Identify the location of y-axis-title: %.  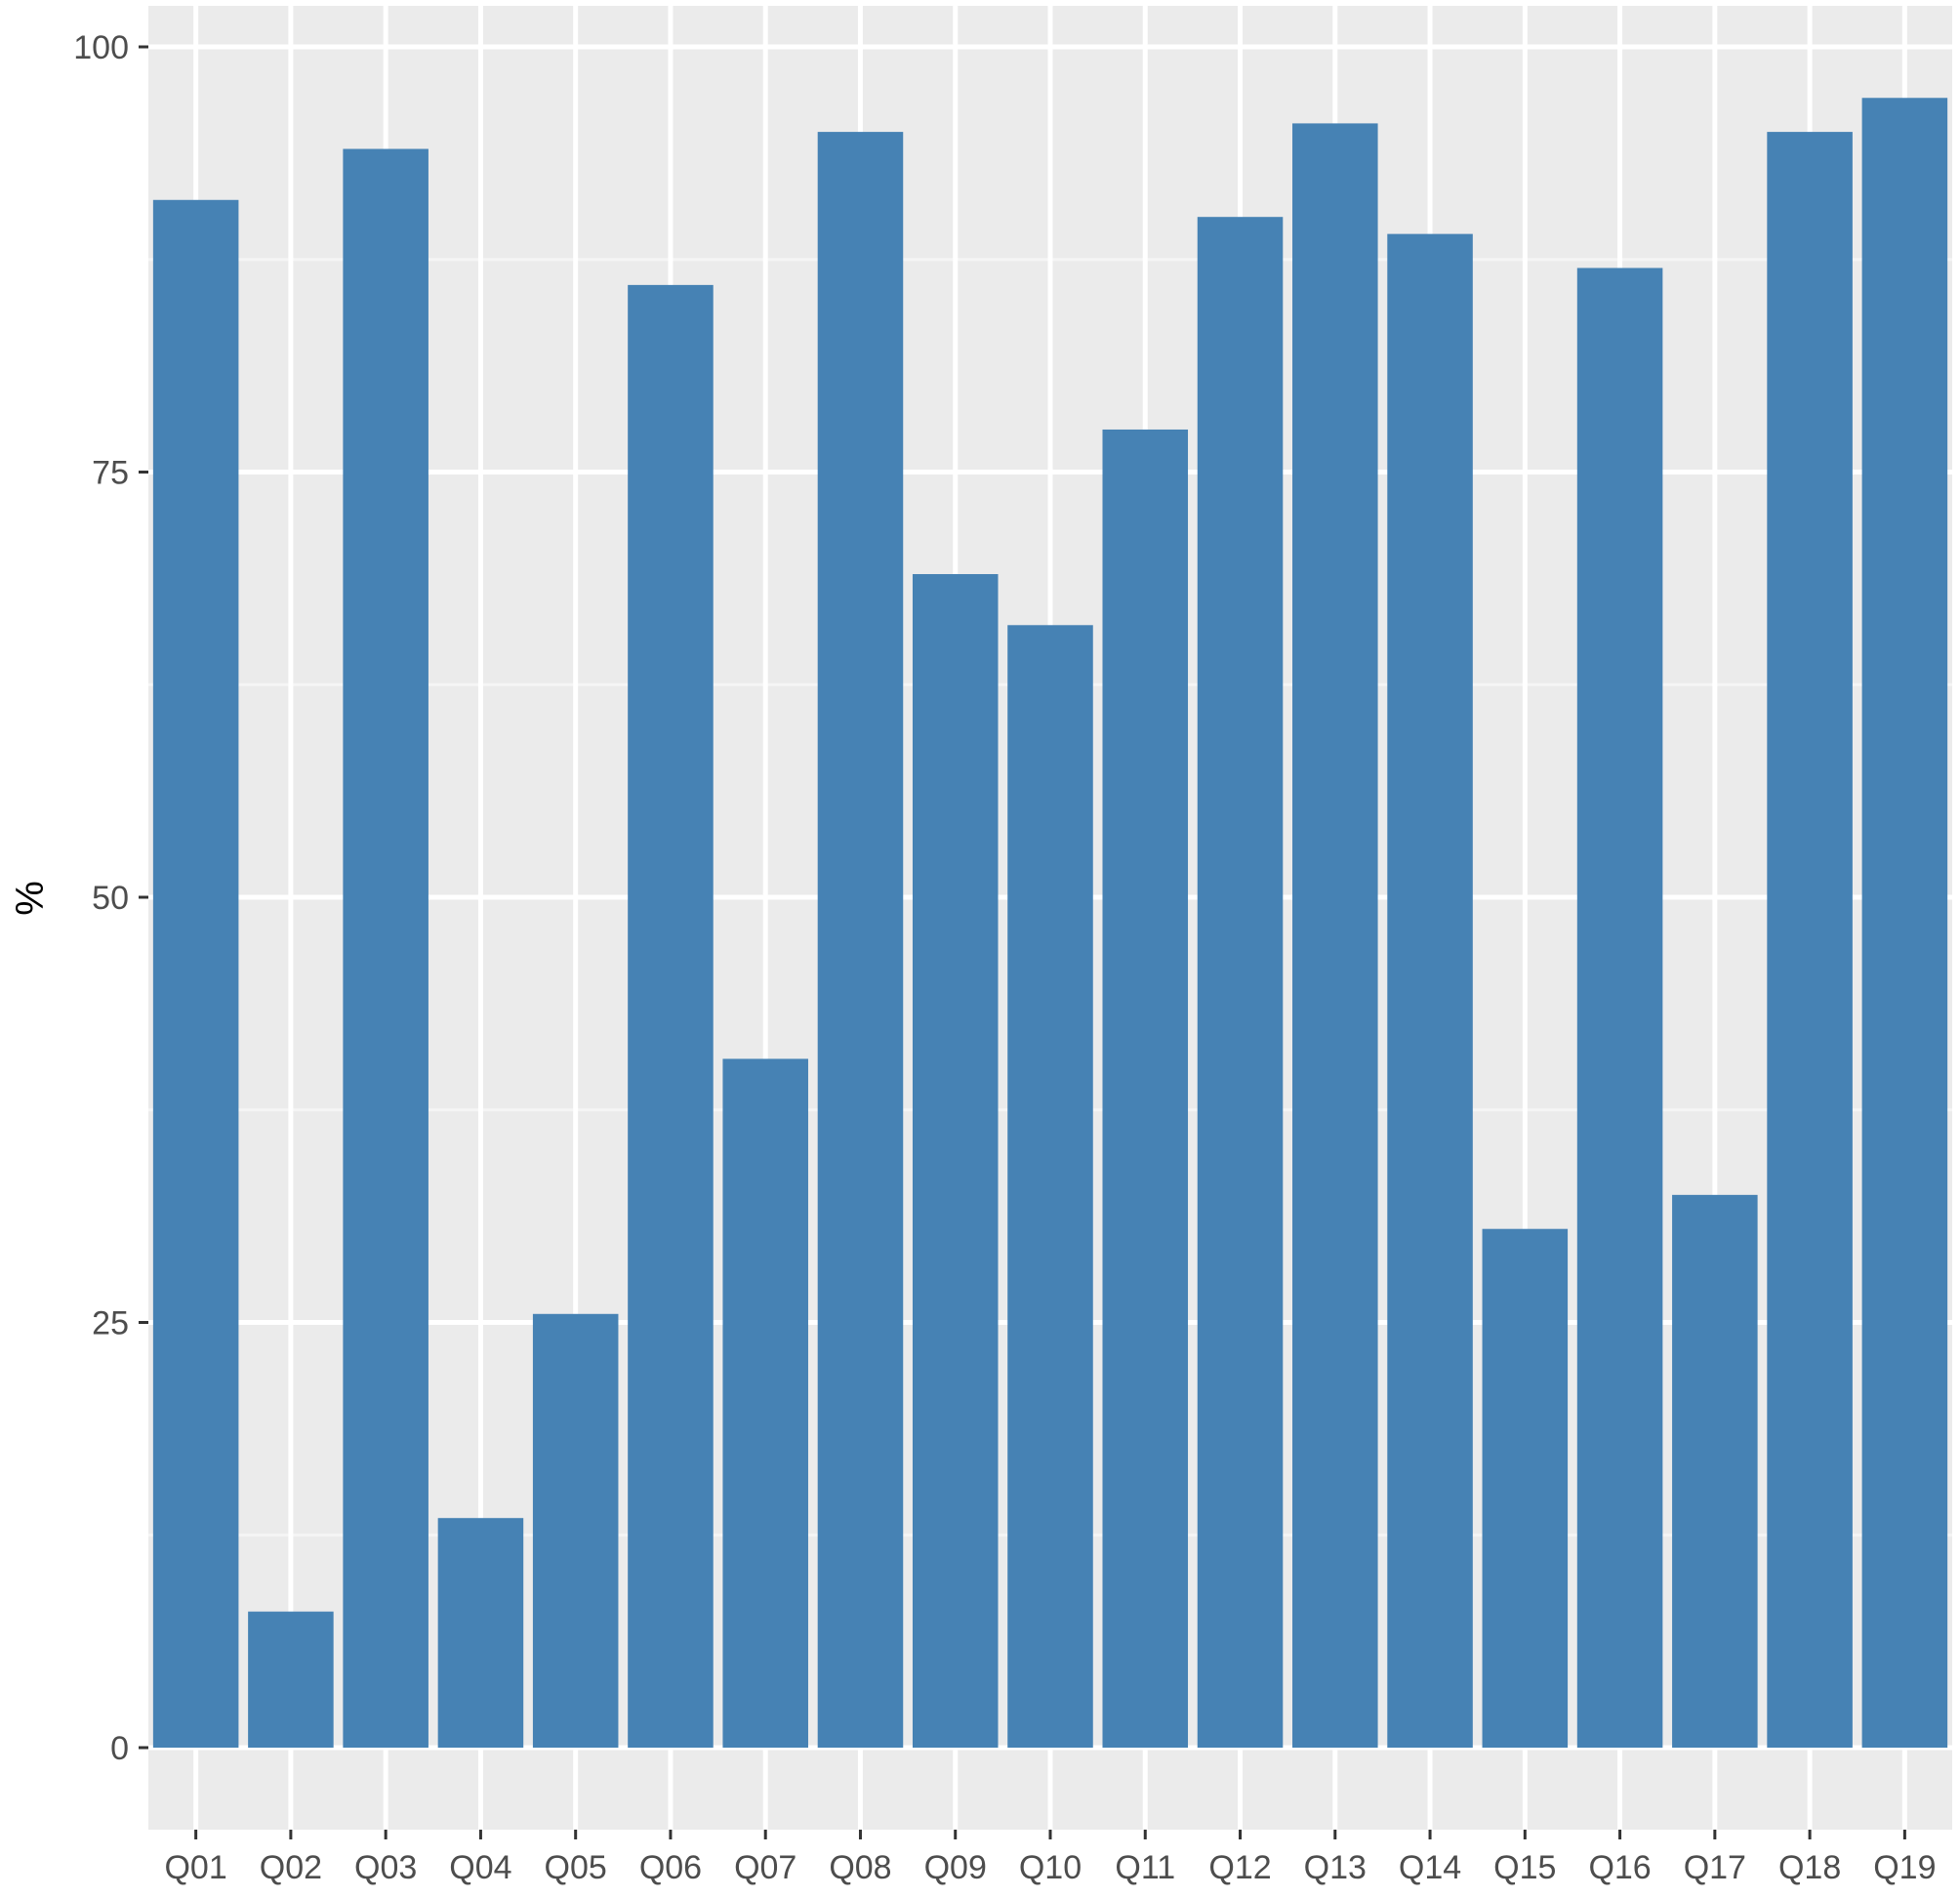
(31, 898).